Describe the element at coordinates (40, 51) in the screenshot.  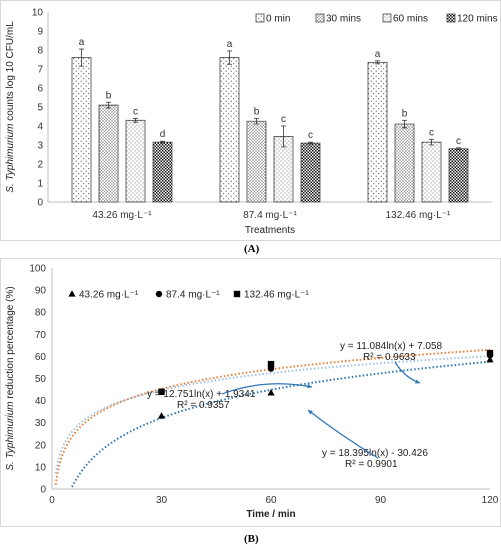
I see `y-tick-label: 8` at that location.